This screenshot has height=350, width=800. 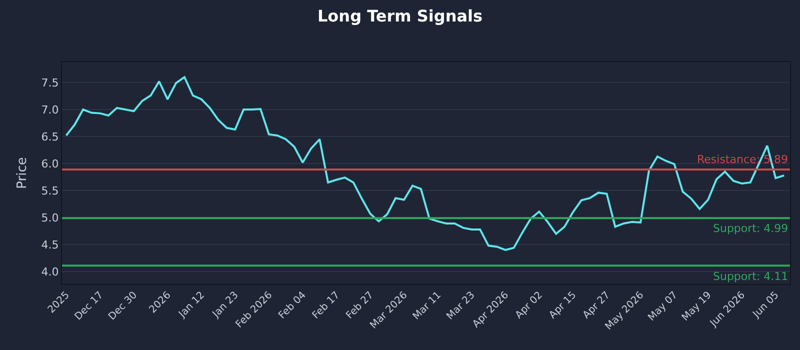 What do you see at coordinates (750, 276) in the screenshot?
I see `ref-line-label: Support: 4.11` at bounding box center [750, 276].